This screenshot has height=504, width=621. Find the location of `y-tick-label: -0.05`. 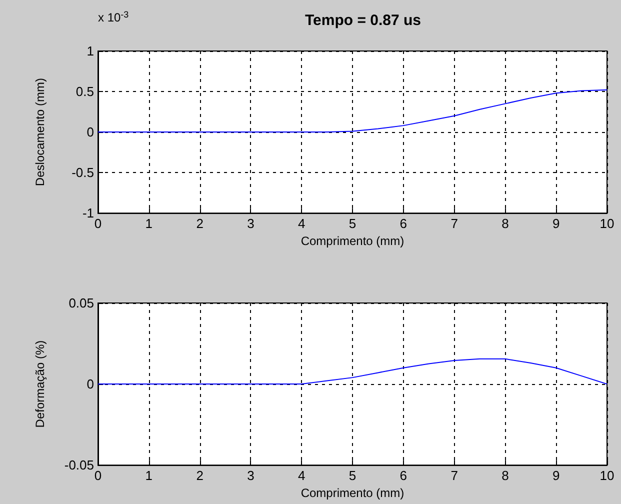

y-tick-label: -0.05 is located at coordinates (79, 465).